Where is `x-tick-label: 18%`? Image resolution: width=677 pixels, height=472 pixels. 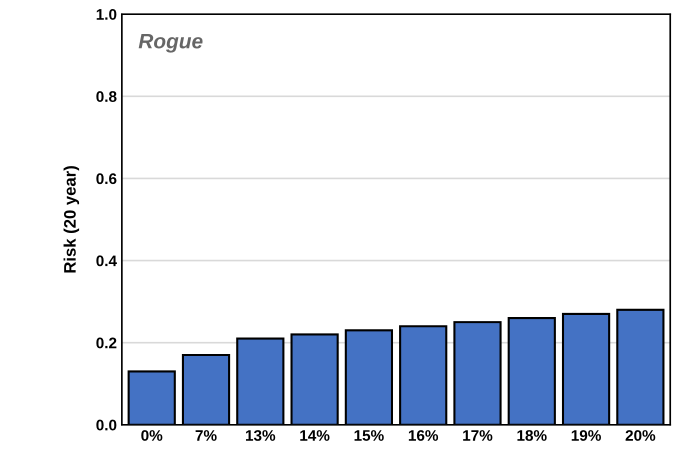 x-tick-label: 18% is located at coordinates (532, 435).